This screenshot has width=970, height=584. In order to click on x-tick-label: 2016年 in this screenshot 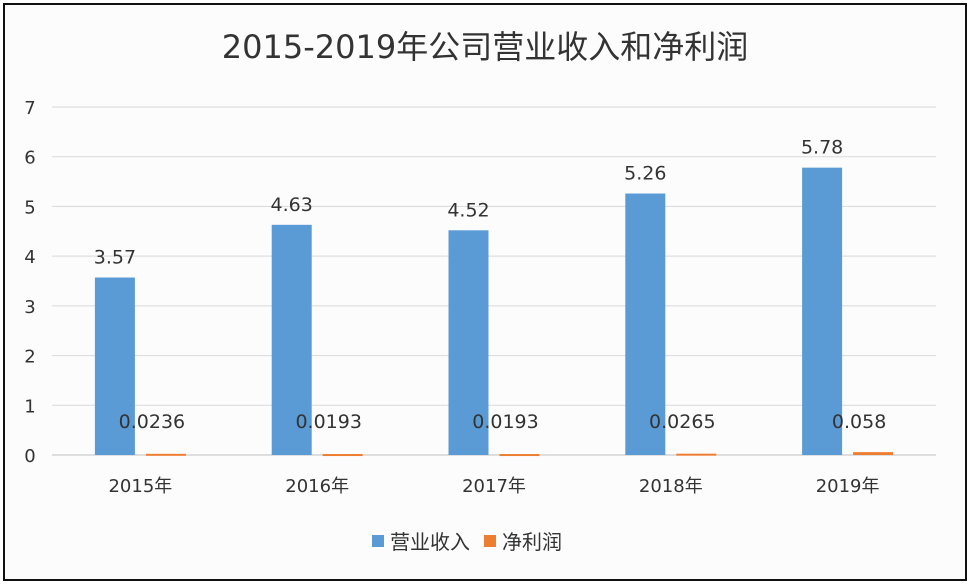, I will do `click(317, 486)`.